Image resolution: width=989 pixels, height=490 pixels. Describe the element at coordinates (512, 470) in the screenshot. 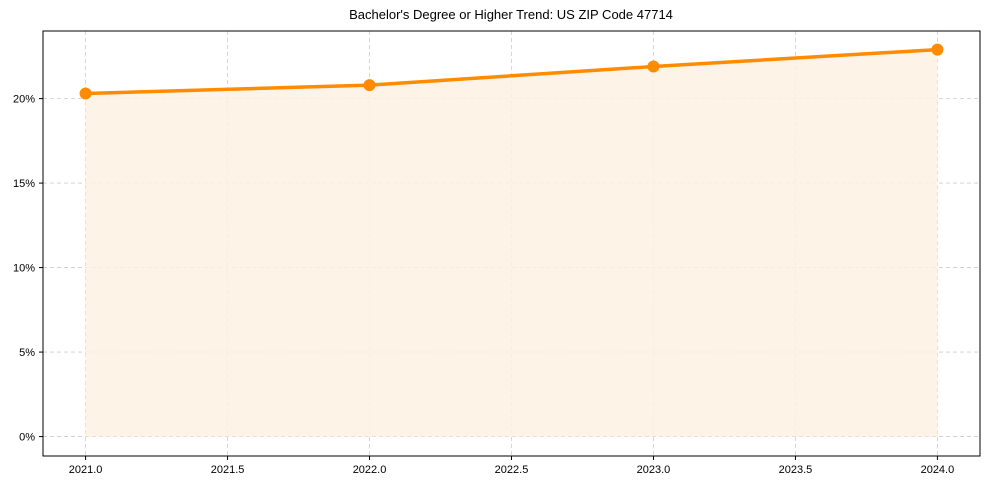

I see `x-tick-label: 2022.5` at that location.